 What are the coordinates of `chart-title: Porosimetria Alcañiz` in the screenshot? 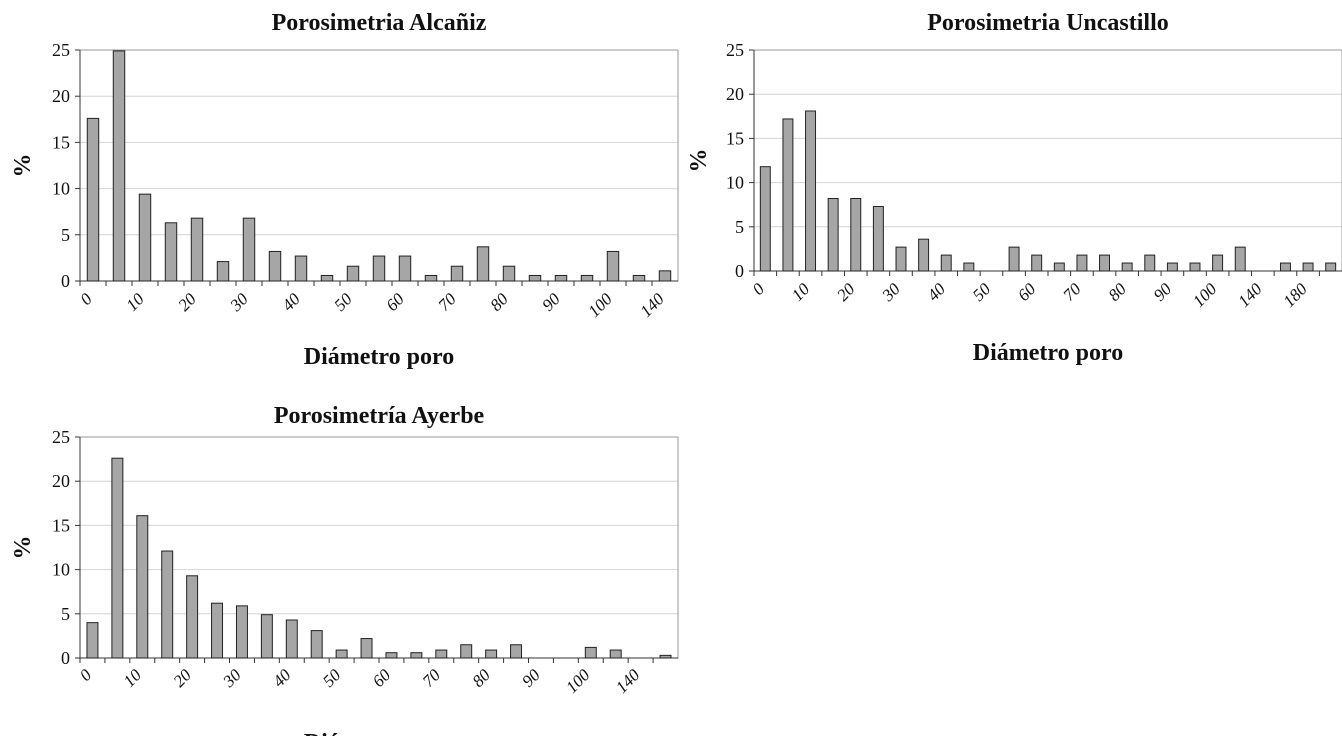 It's located at (379, 23).